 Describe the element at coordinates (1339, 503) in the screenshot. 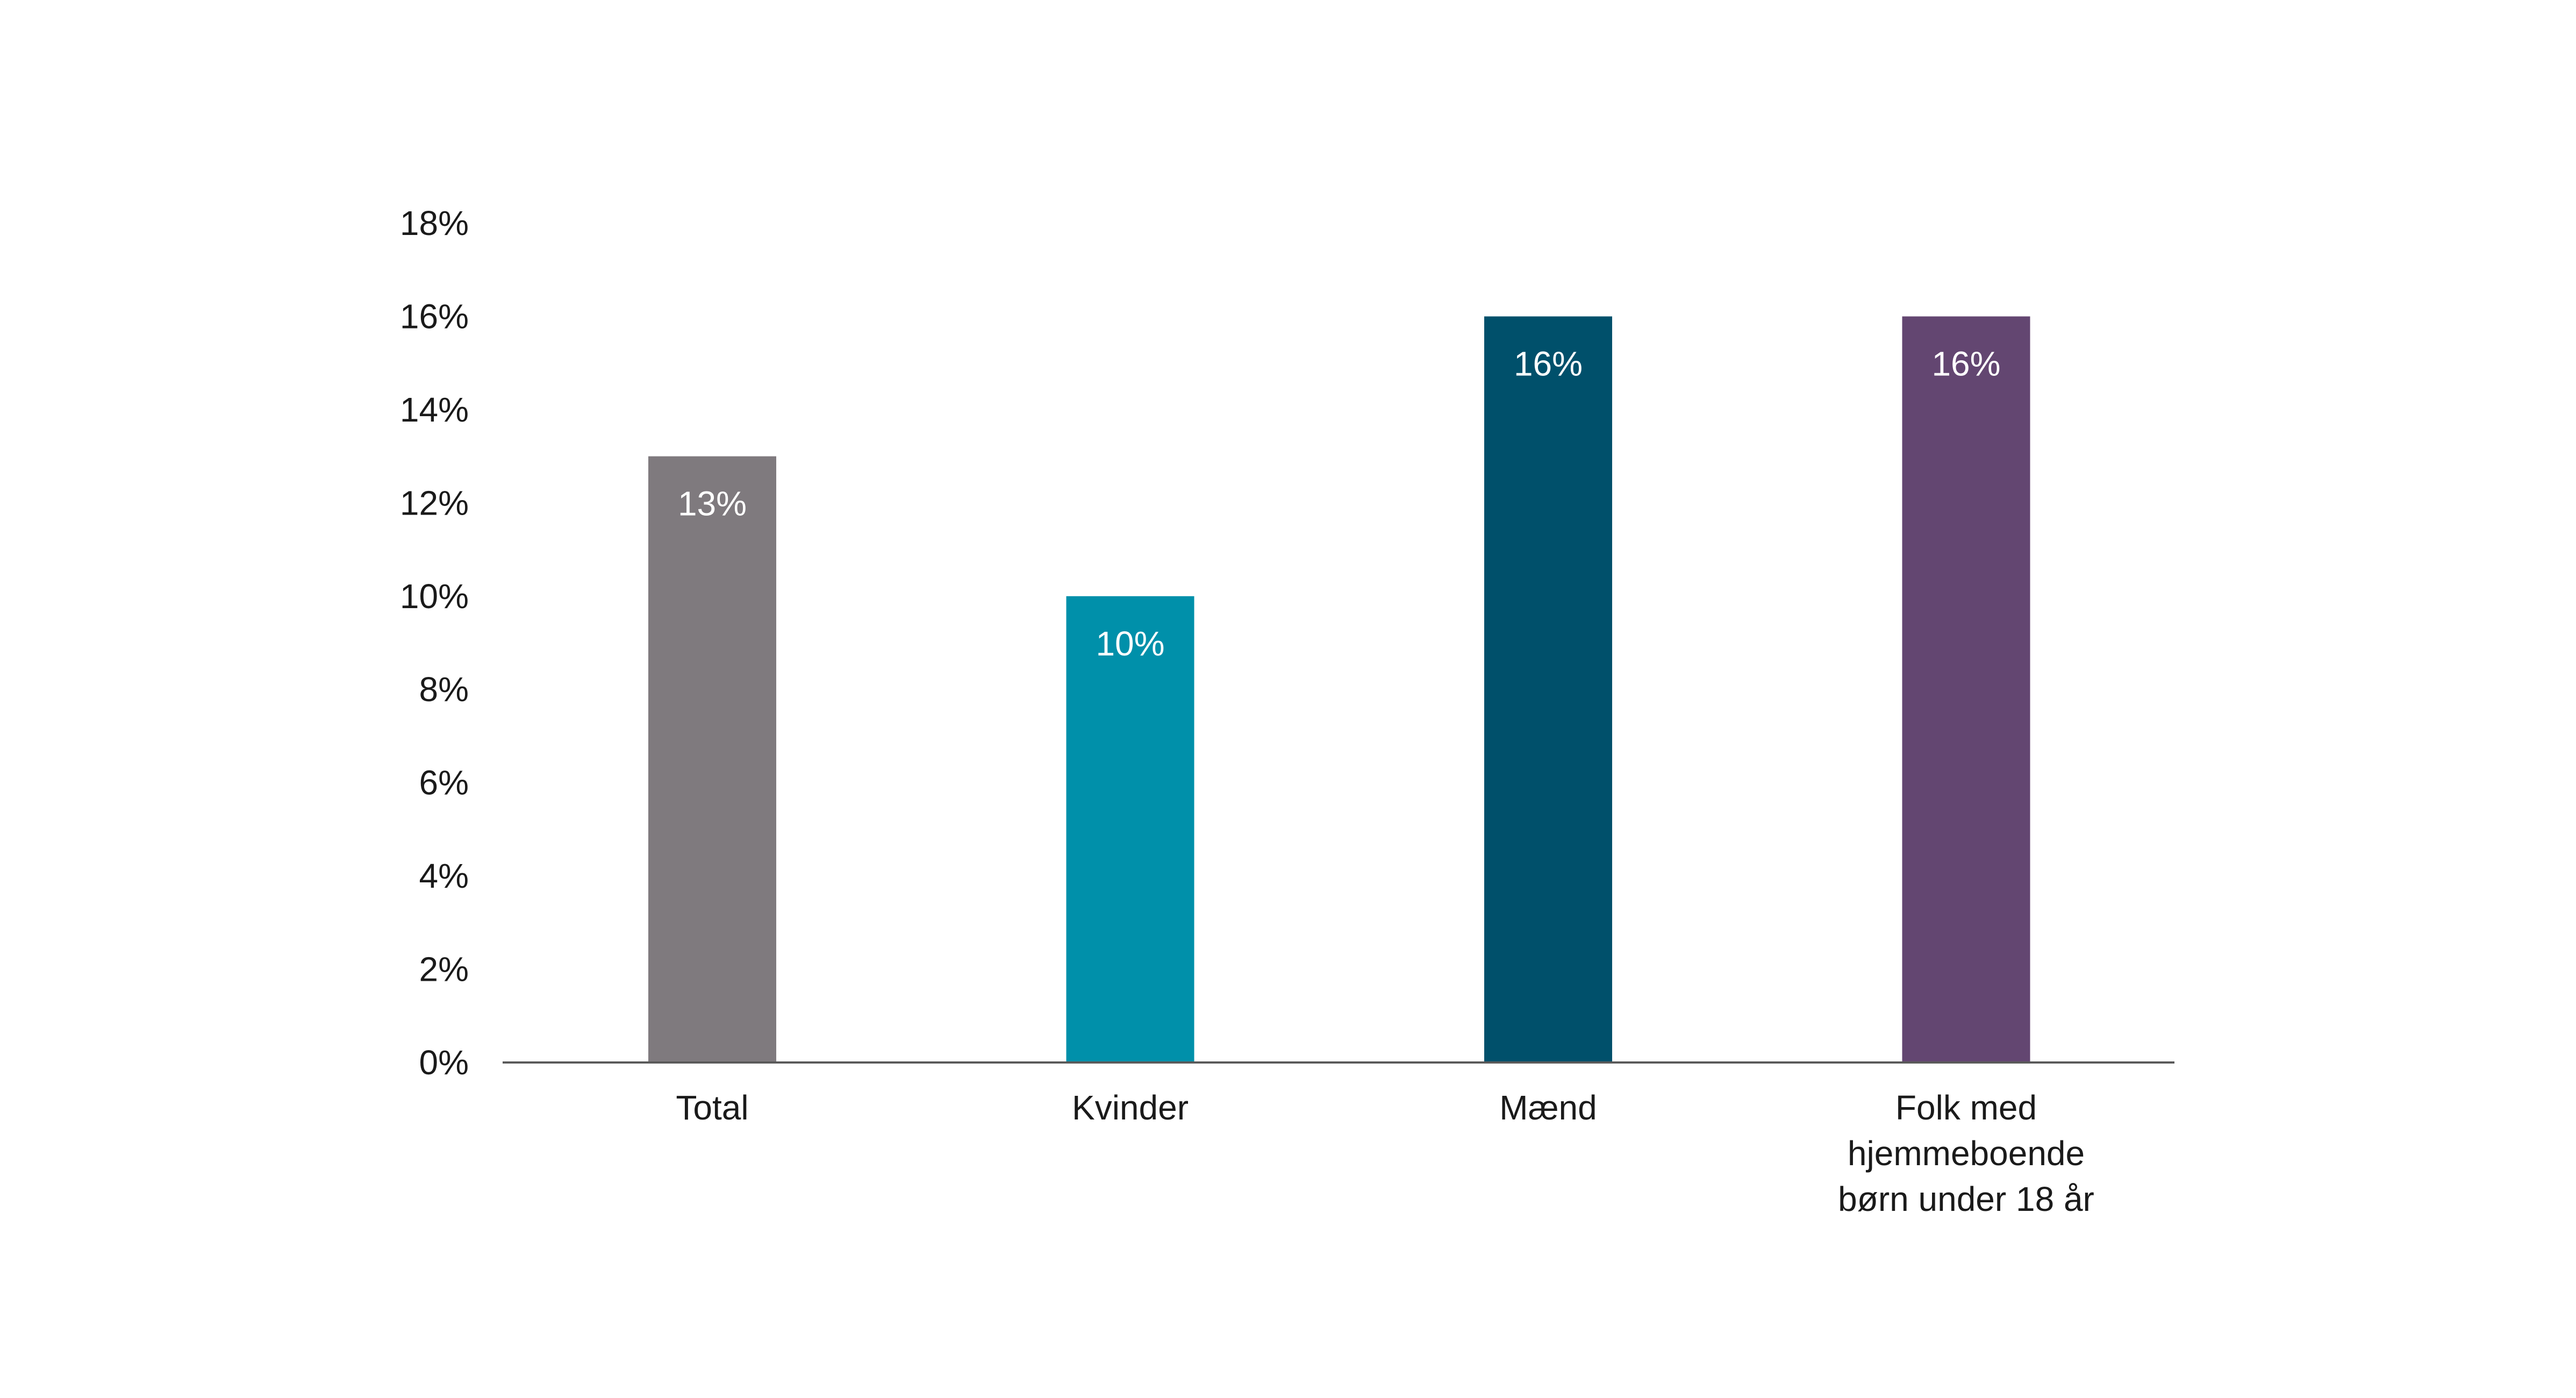

I see `data-labels: 13% 10% 16% 16%` at that location.